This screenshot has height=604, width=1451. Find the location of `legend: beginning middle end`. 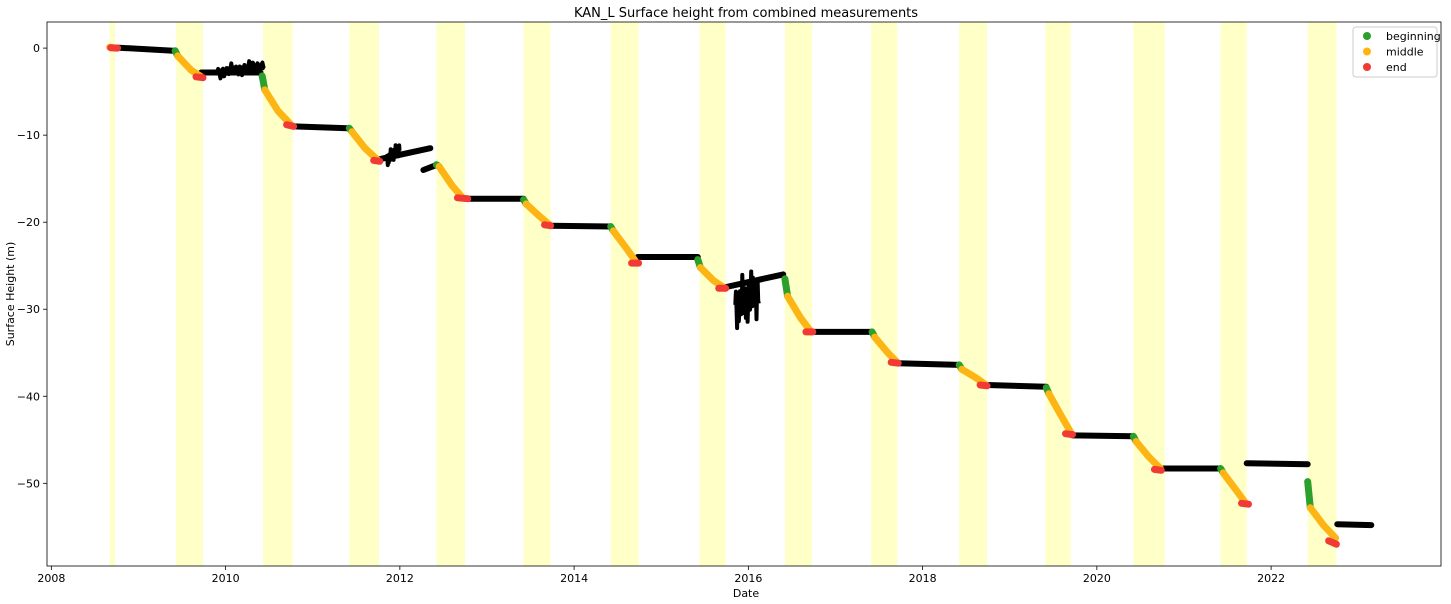

legend: beginning middle end is located at coordinates (1396, 52).